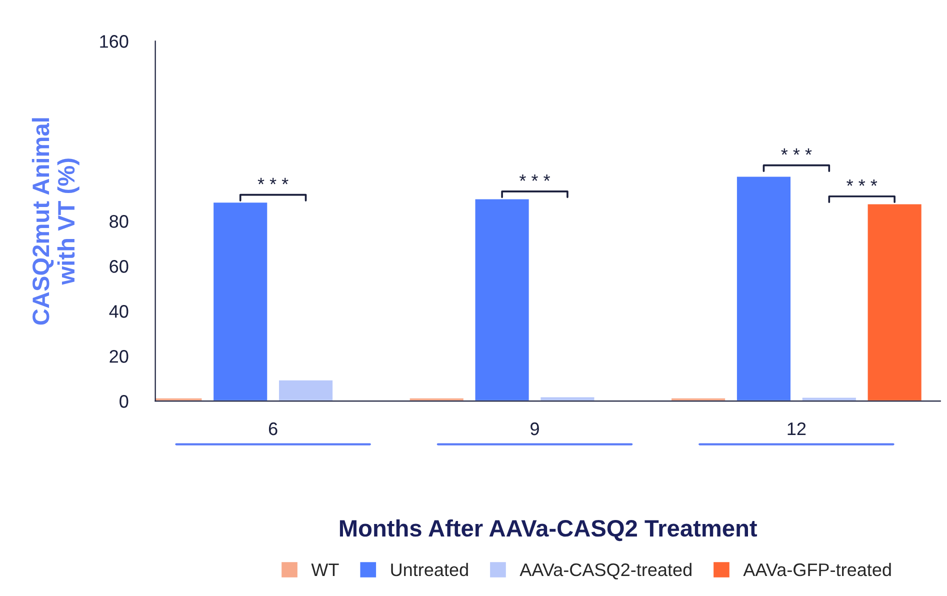  Describe the element at coordinates (124, 401) in the screenshot. I see `y-tick-label: 0` at that location.